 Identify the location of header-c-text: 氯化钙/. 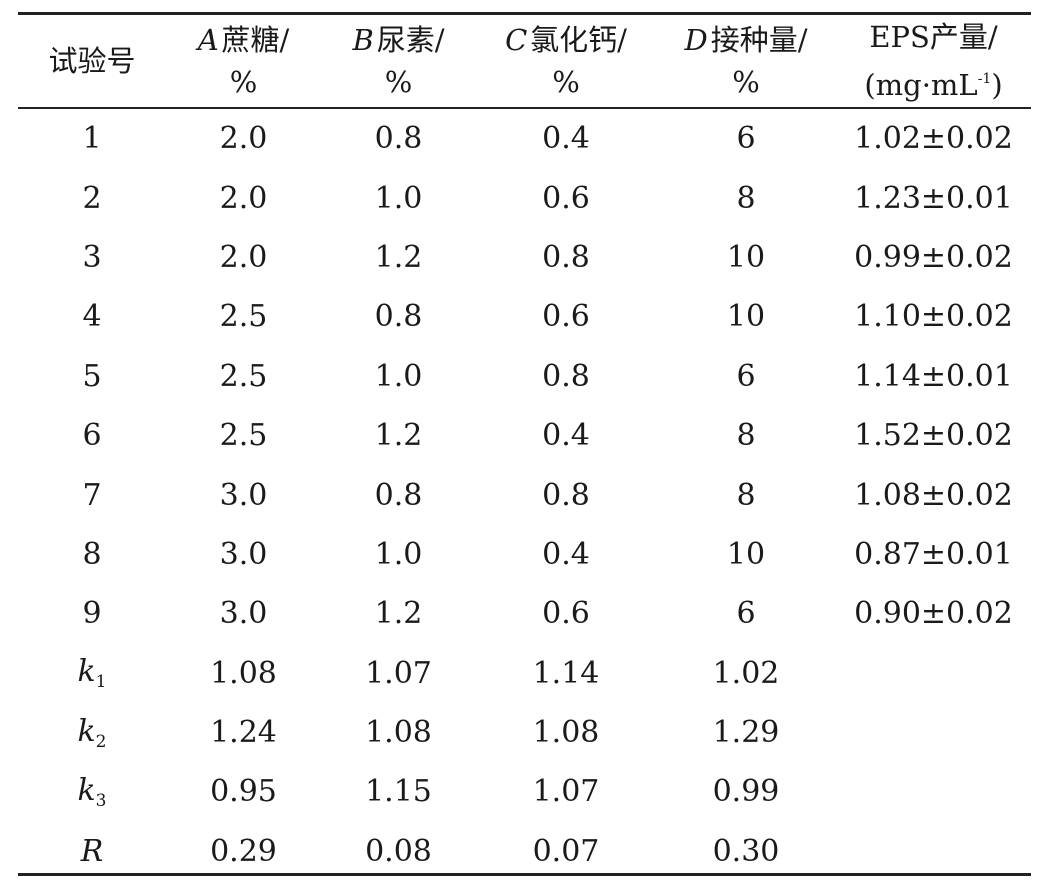
(578, 40).